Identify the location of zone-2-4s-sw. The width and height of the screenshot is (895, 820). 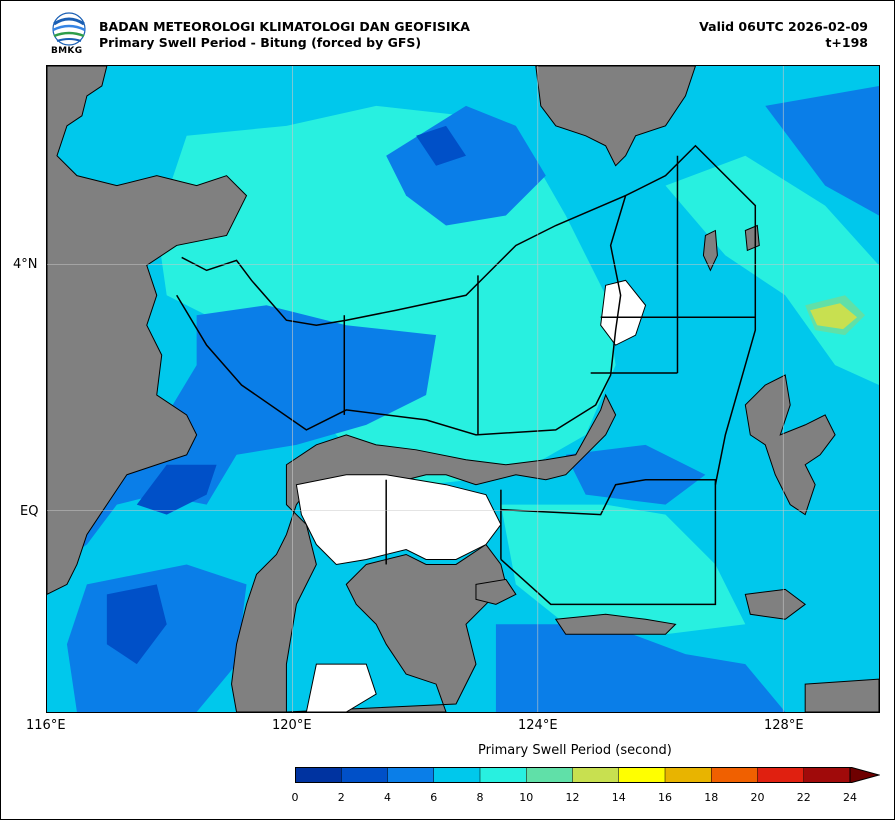
(136, 624).